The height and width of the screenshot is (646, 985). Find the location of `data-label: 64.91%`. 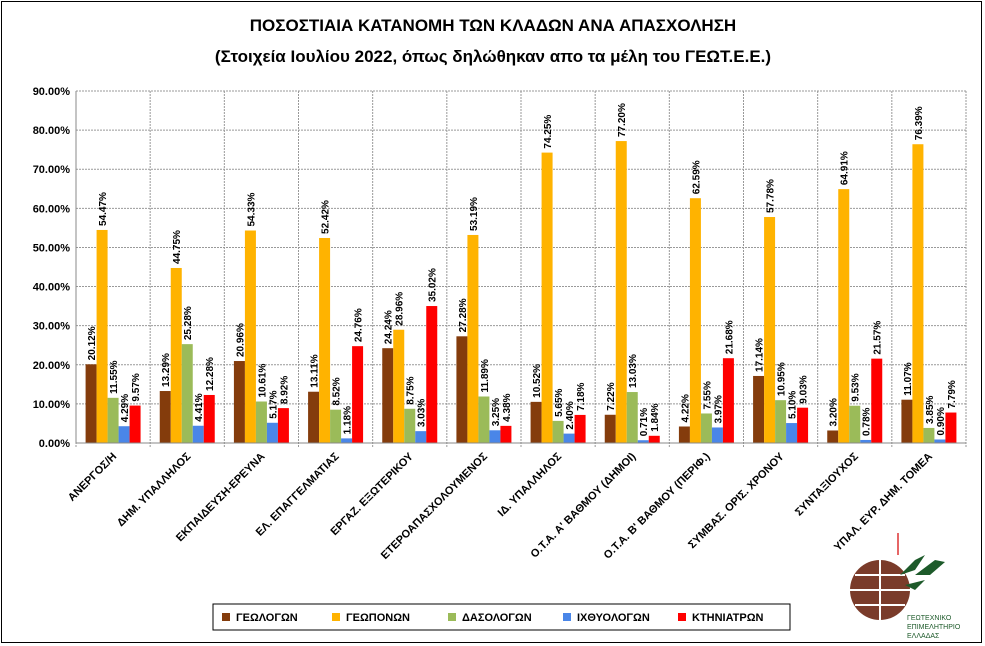

data-label: 64.91% is located at coordinates (845, 168).